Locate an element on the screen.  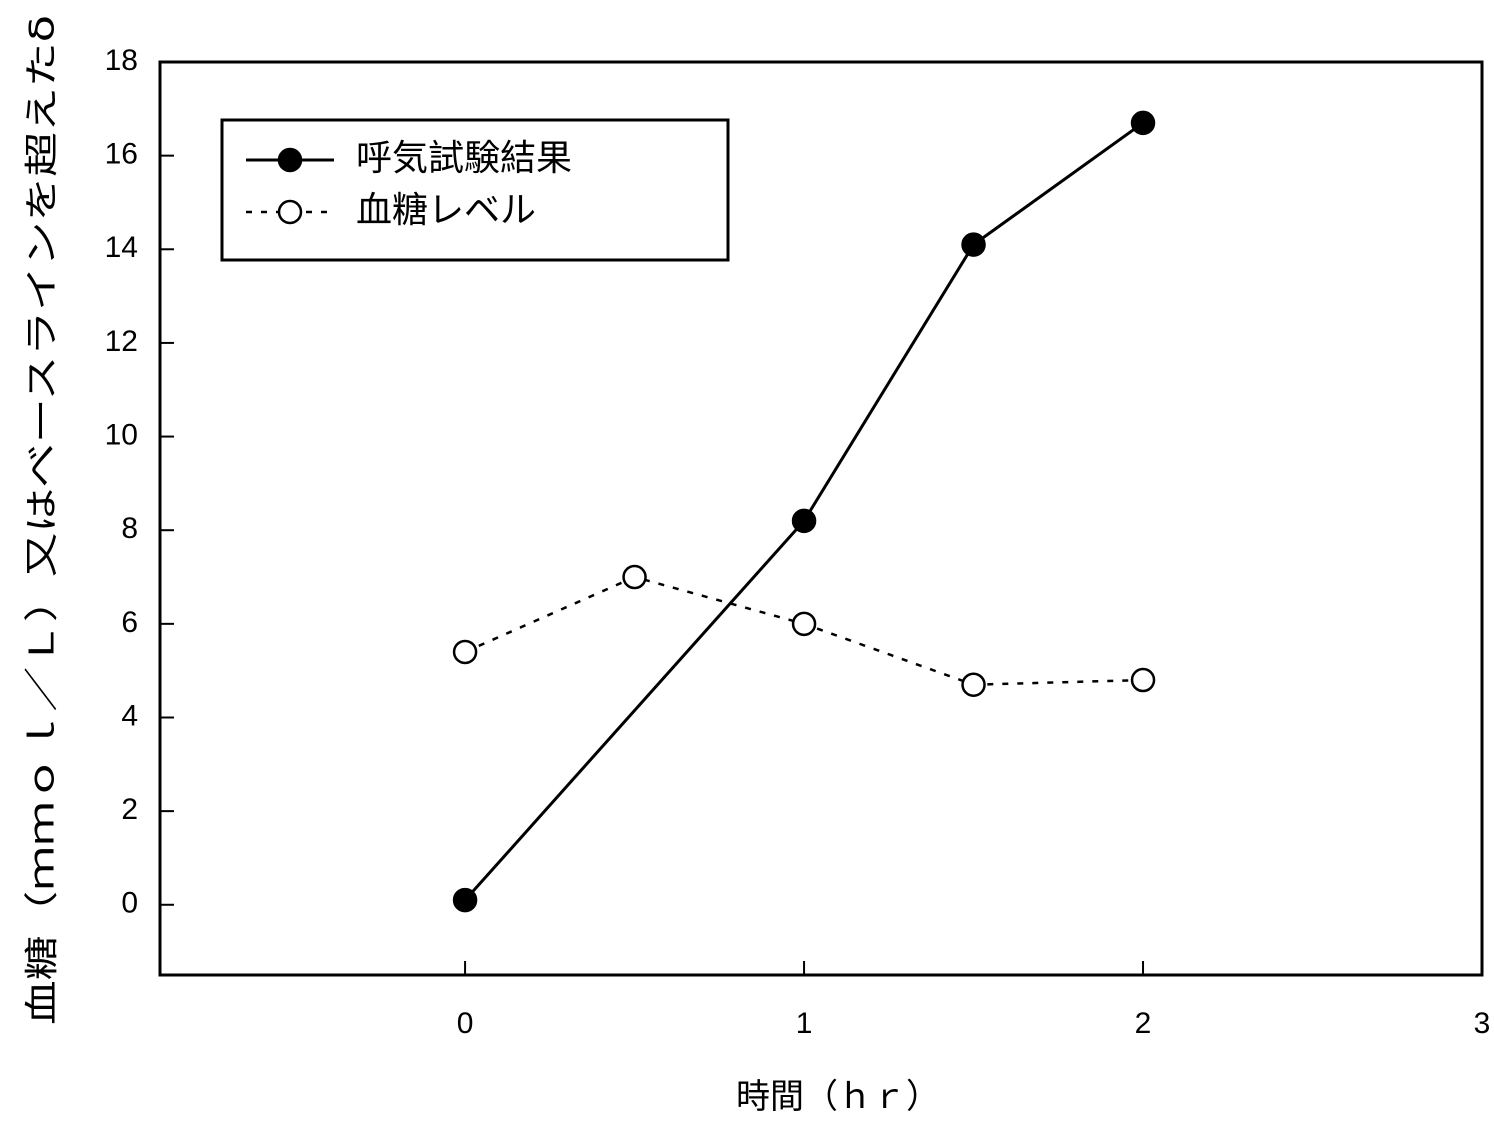
y-tick-label: 10 is located at coordinates (121, 434).